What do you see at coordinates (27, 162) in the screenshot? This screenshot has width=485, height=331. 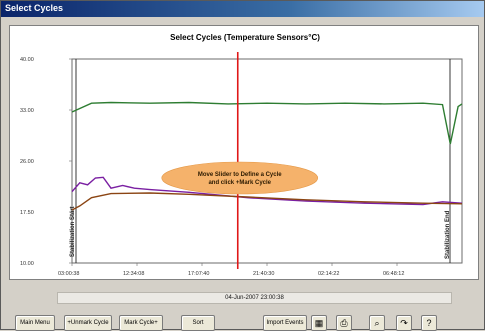 I see `y-tick-label: 26.00` at bounding box center [27, 162].